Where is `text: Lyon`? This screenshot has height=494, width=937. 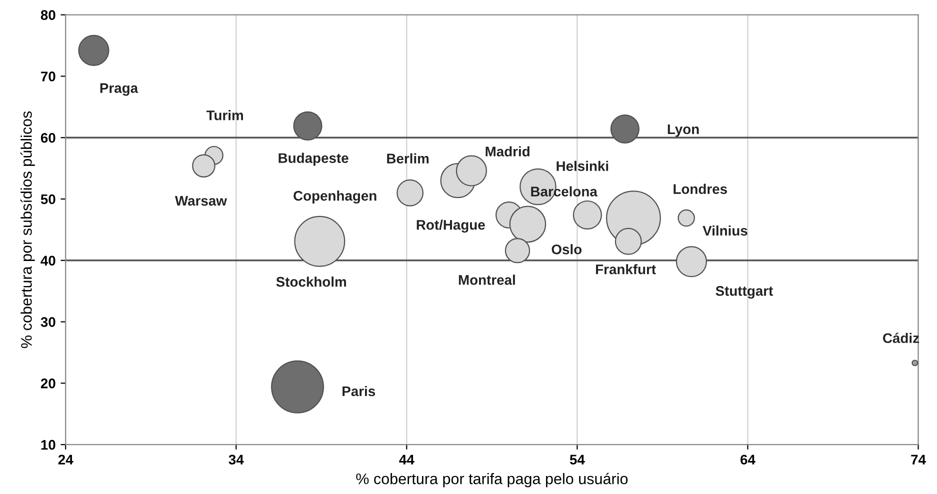
text: Lyon is located at coordinates (683, 130).